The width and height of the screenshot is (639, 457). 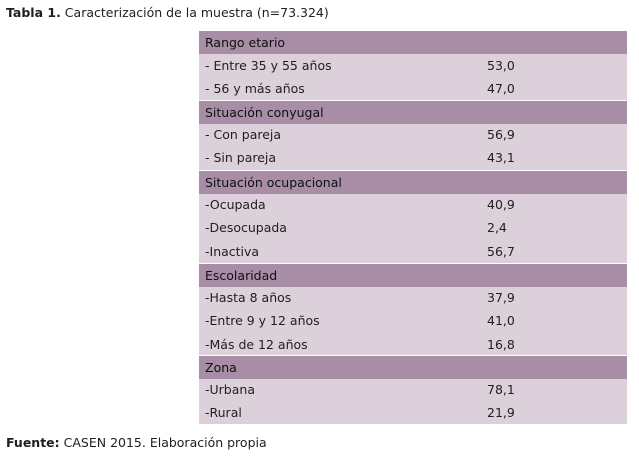 What do you see at coordinates (501, 158) in the screenshot?
I see `row-value: 43,1` at bounding box center [501, 158].